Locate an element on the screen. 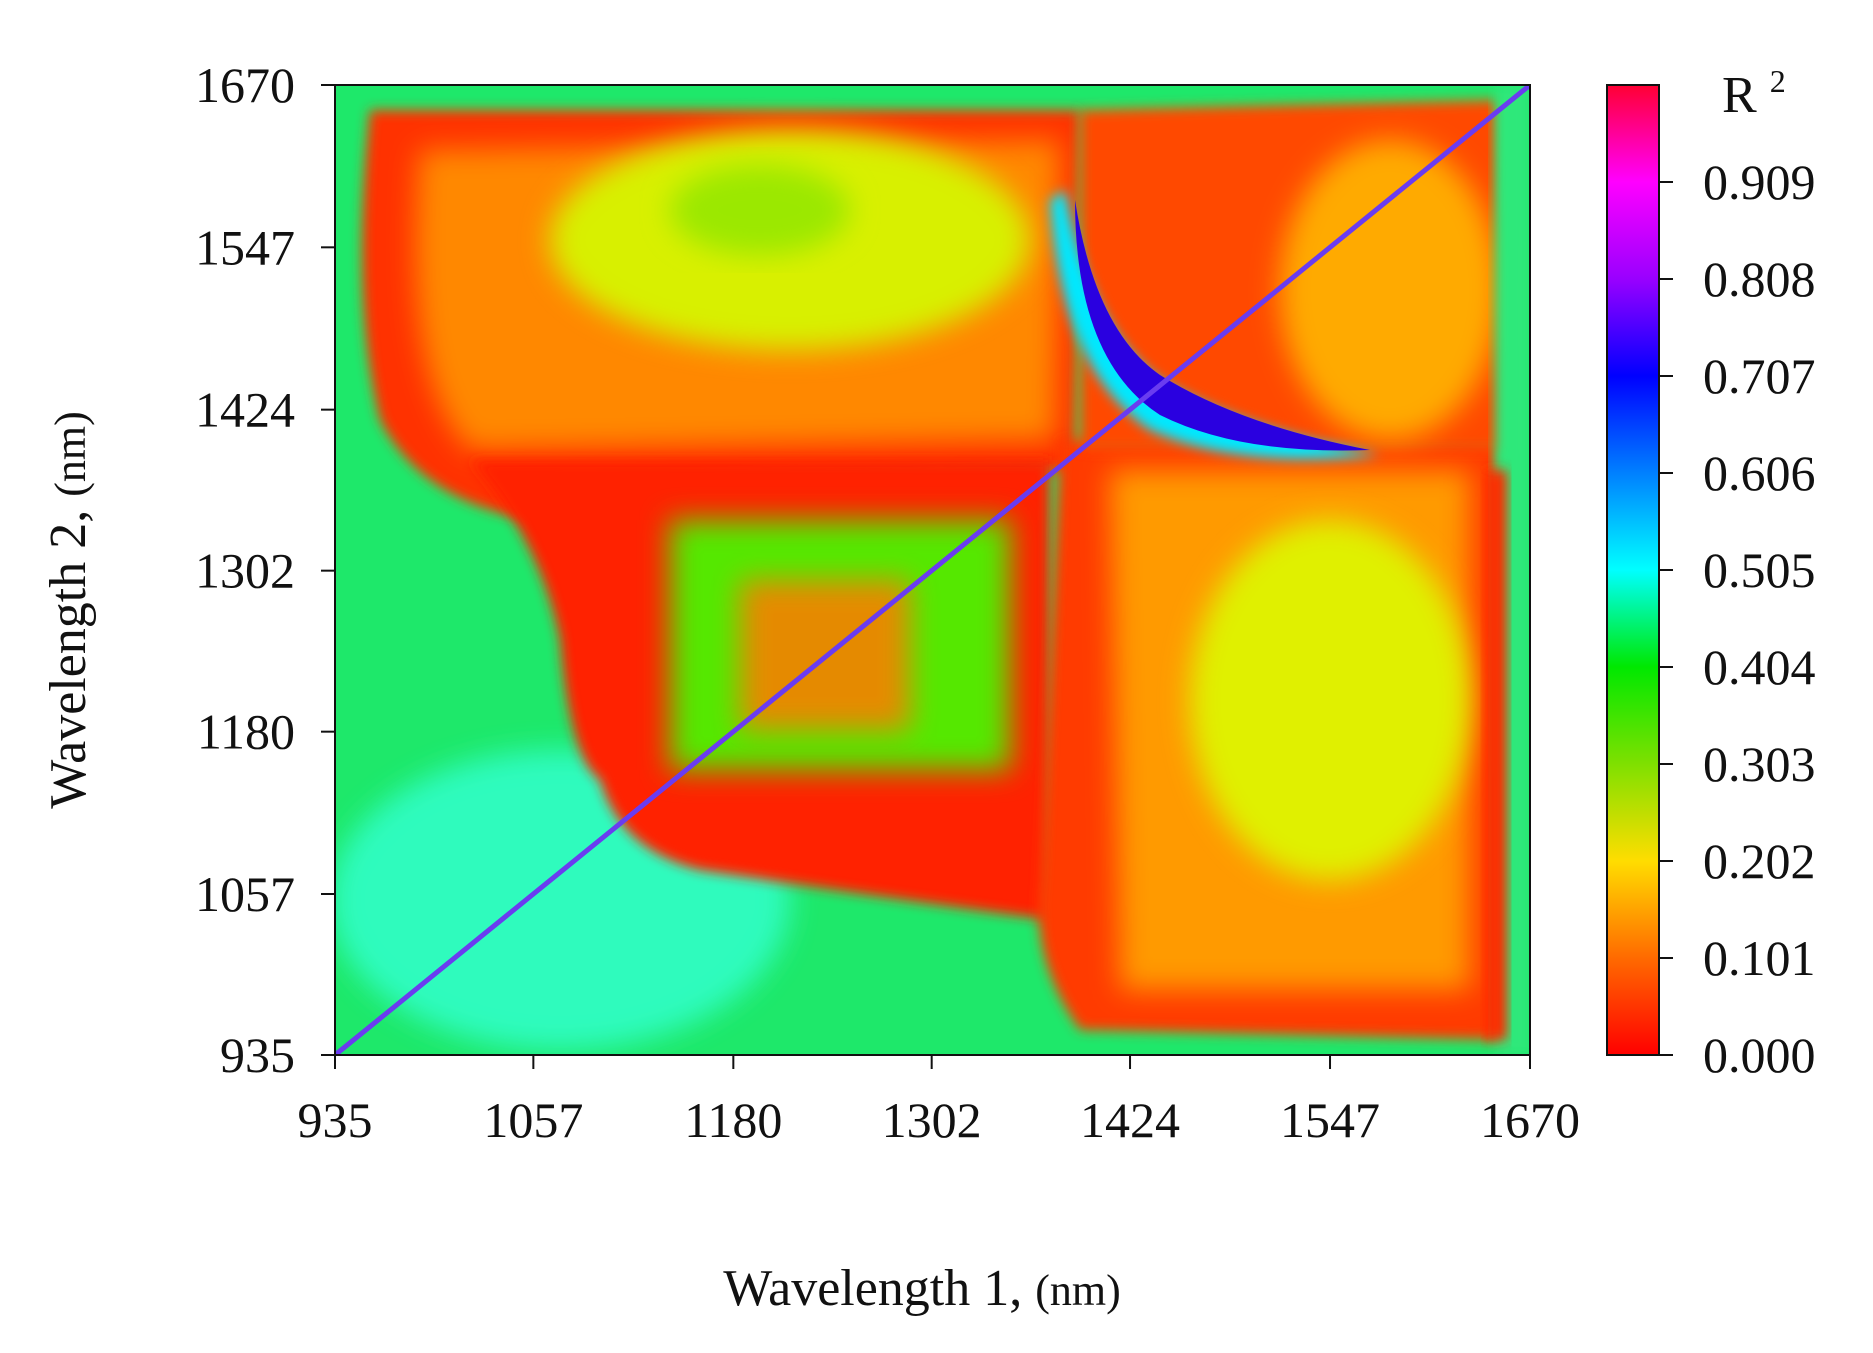 This screenshot has width=1873, height=1353. colorbar-title-base: R is located at coordinates (1739, 95).